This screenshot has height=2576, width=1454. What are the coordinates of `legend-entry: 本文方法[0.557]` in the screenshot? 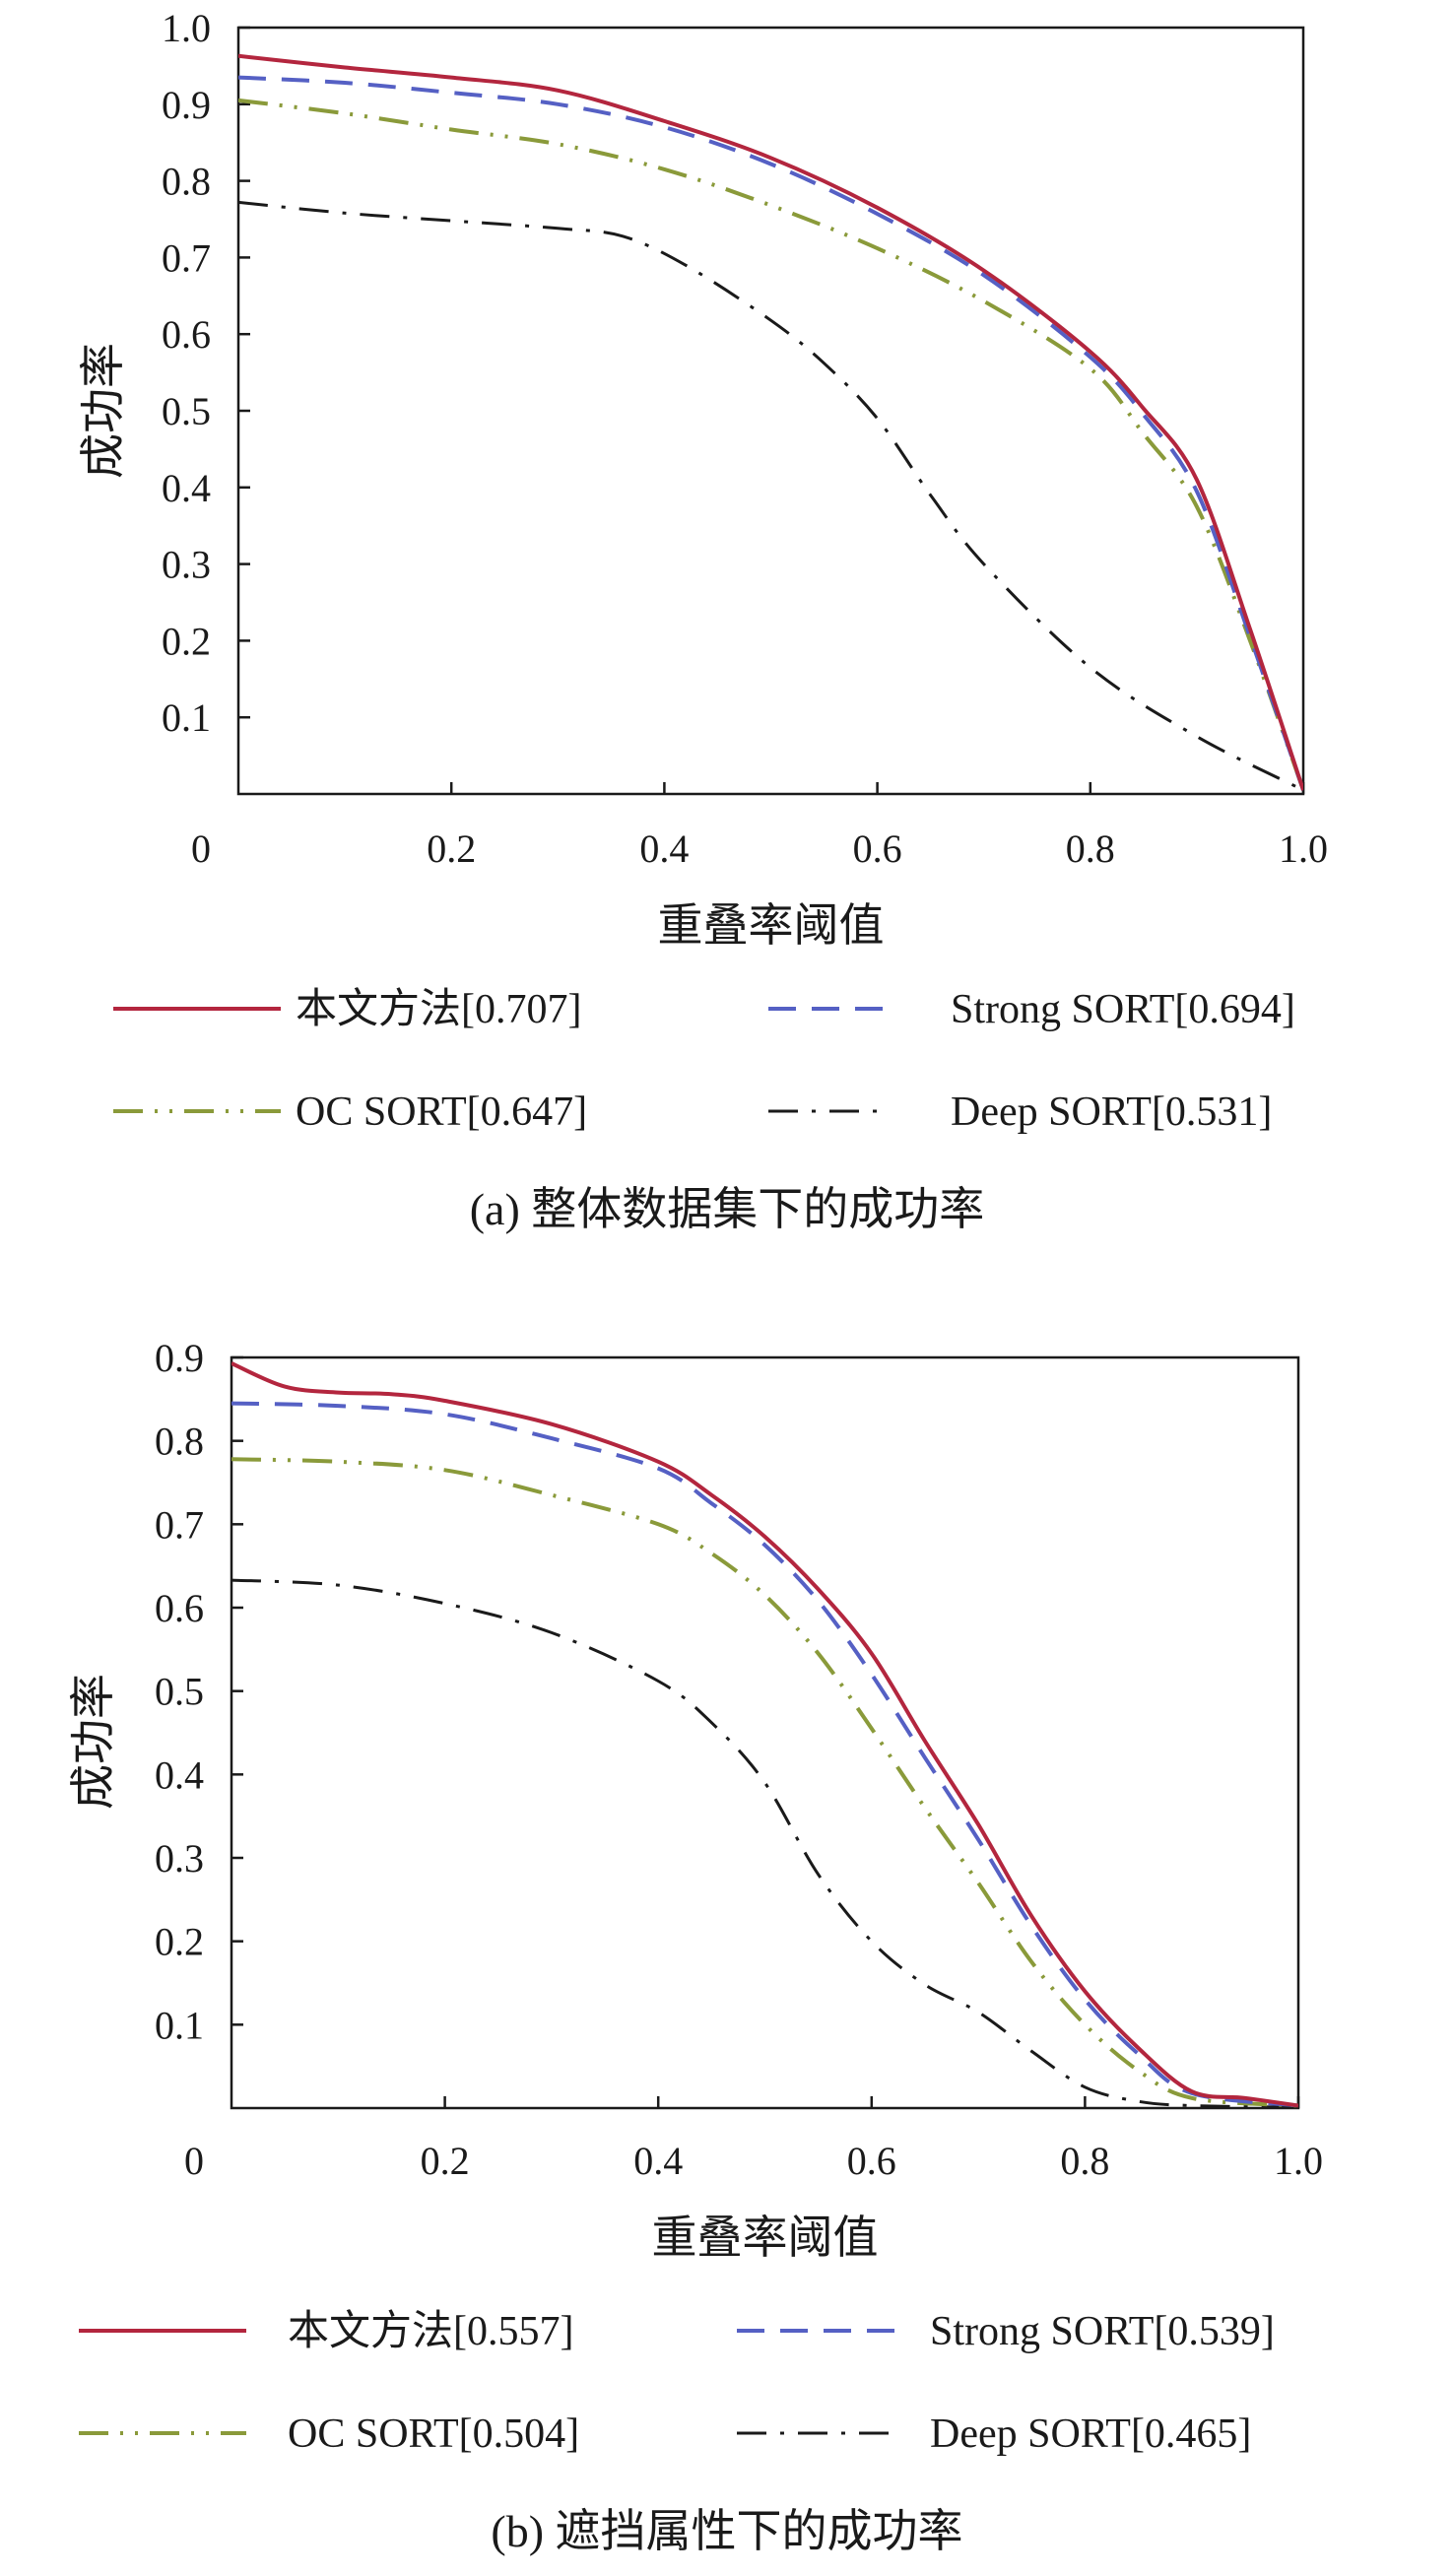 It's located at (430, 2331).